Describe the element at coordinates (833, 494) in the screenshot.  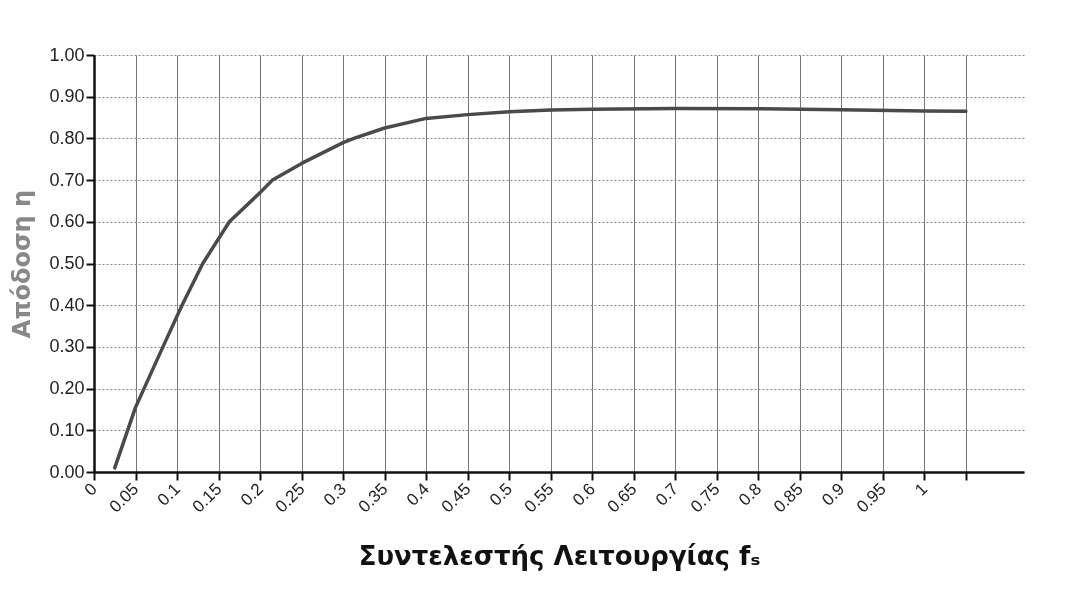
I see `x-tick-label: 0.9` at that location.